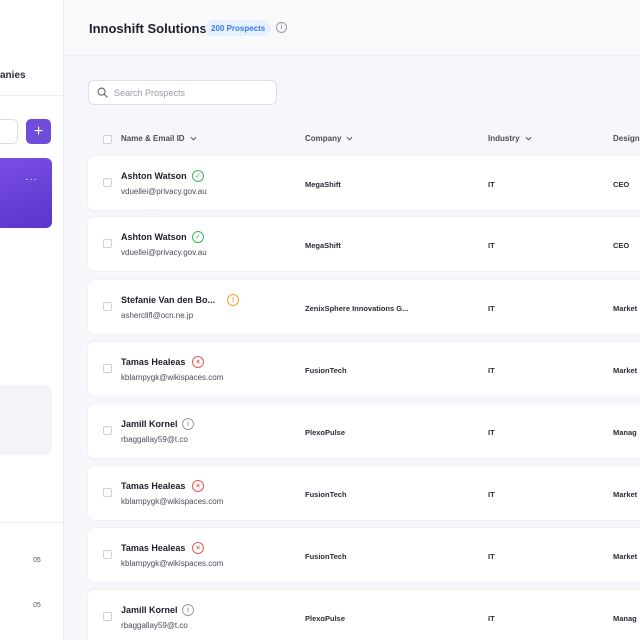  What do you see at coordinates (504, 138) in the screenshot?
I see `column-header-label: Industry` at bounding box center [504, 138].